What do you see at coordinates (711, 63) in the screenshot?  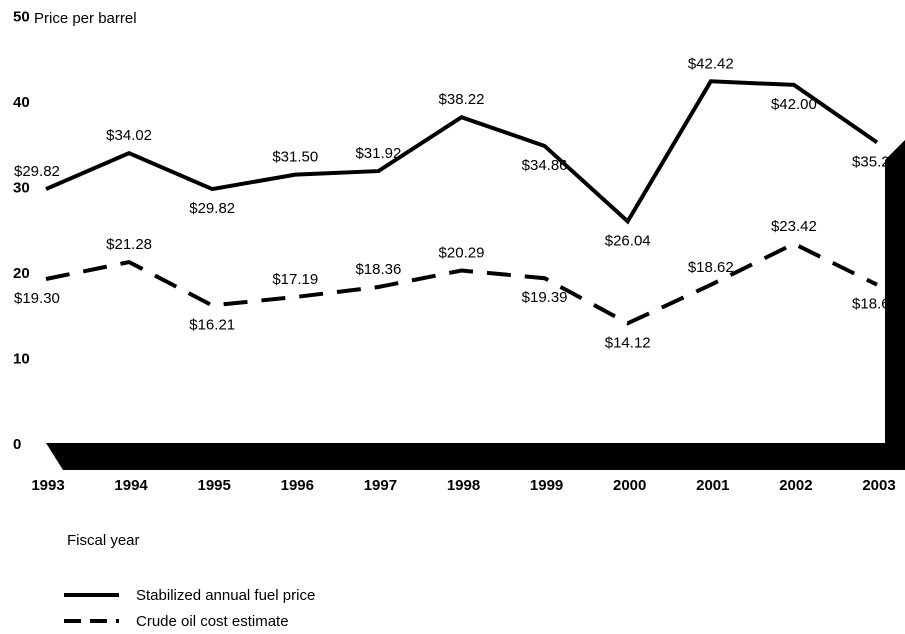 I see `data-label: $42.42` at bounding box center [711, 63].